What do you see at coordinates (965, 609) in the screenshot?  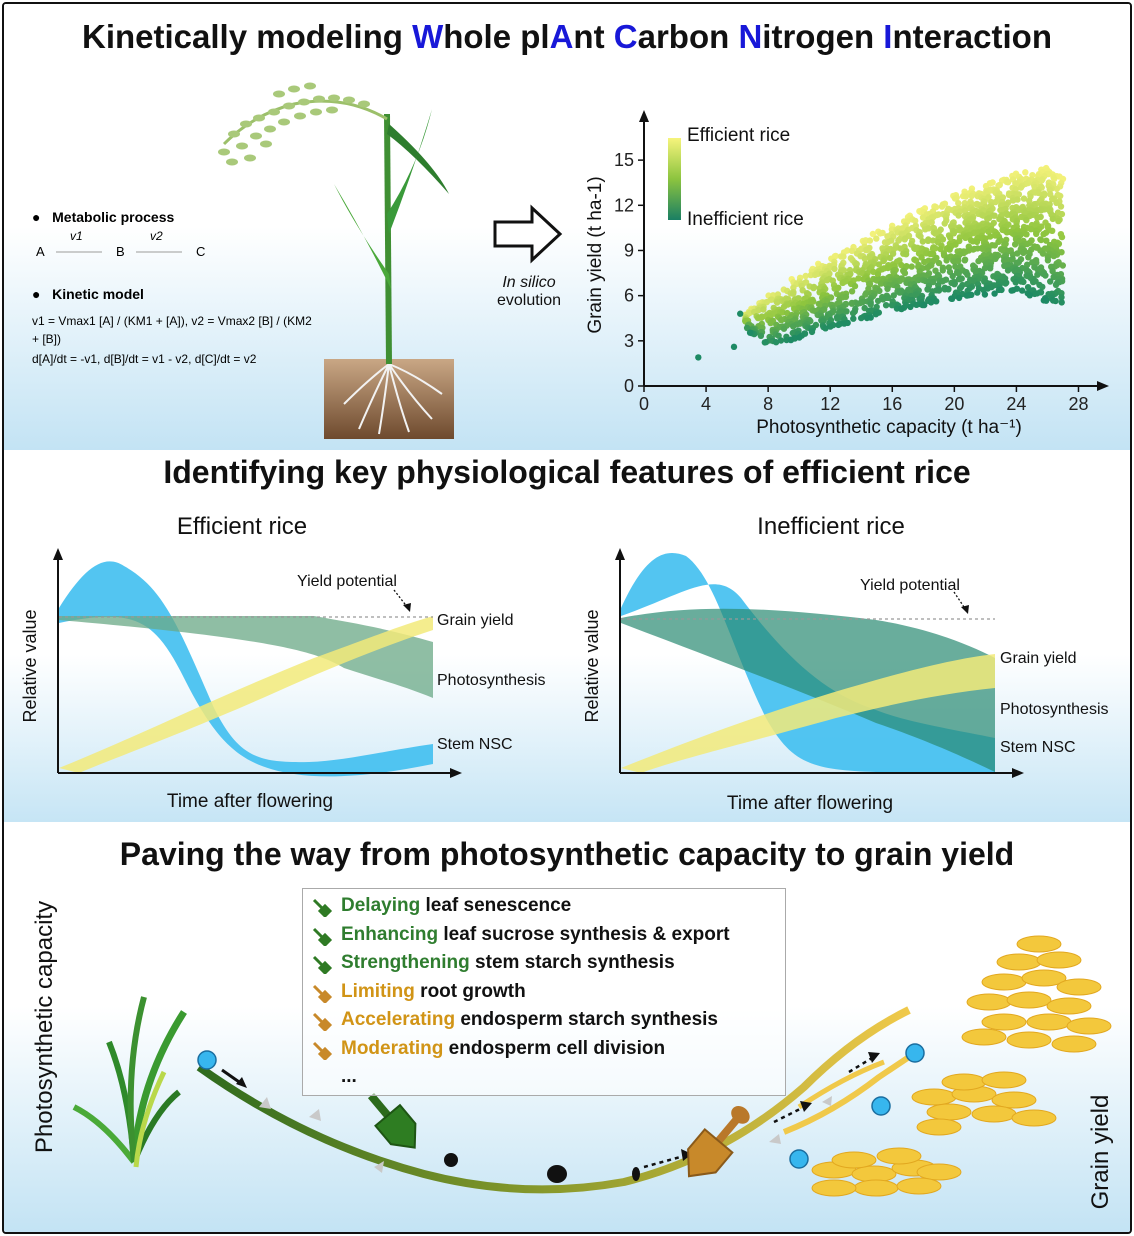 I see `yield-potential-pointer-head` at bounding box center [965, 609].